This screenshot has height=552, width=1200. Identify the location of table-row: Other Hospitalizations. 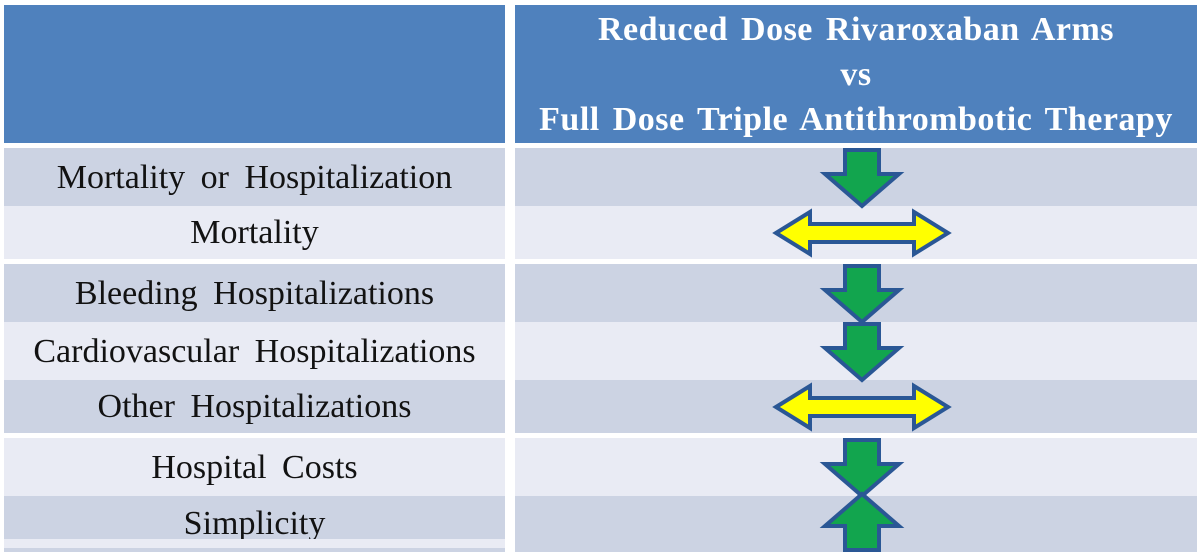
(600, 406).